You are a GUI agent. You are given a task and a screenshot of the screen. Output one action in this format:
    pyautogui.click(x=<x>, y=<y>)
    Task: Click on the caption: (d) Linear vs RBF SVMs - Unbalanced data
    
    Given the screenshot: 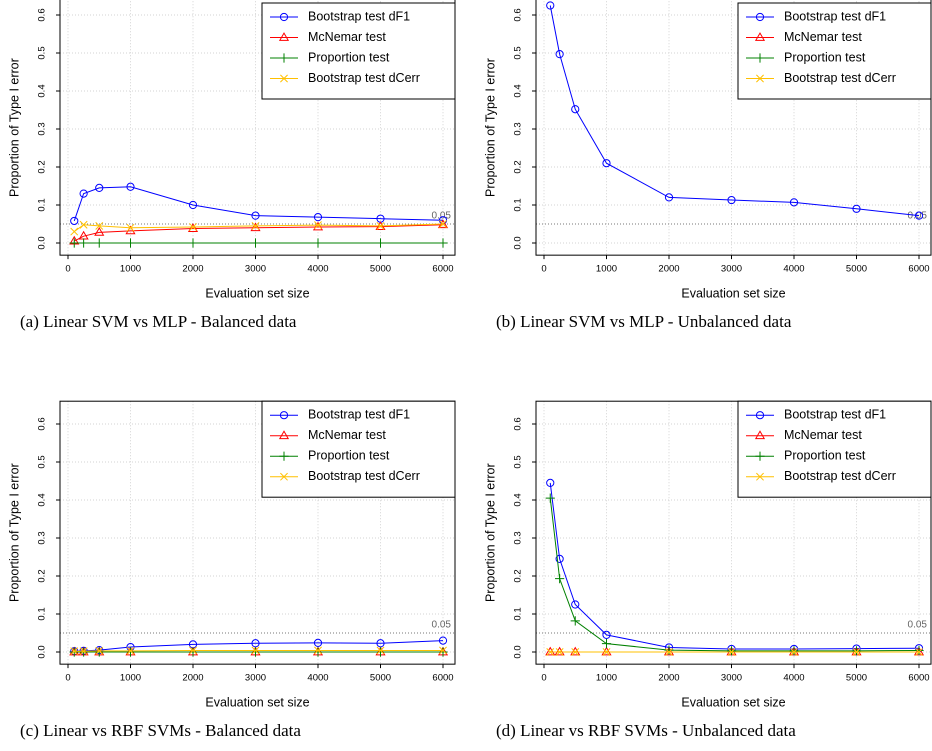 What is the action you would take?
    pyautogui.click(x=646, y=730)
    